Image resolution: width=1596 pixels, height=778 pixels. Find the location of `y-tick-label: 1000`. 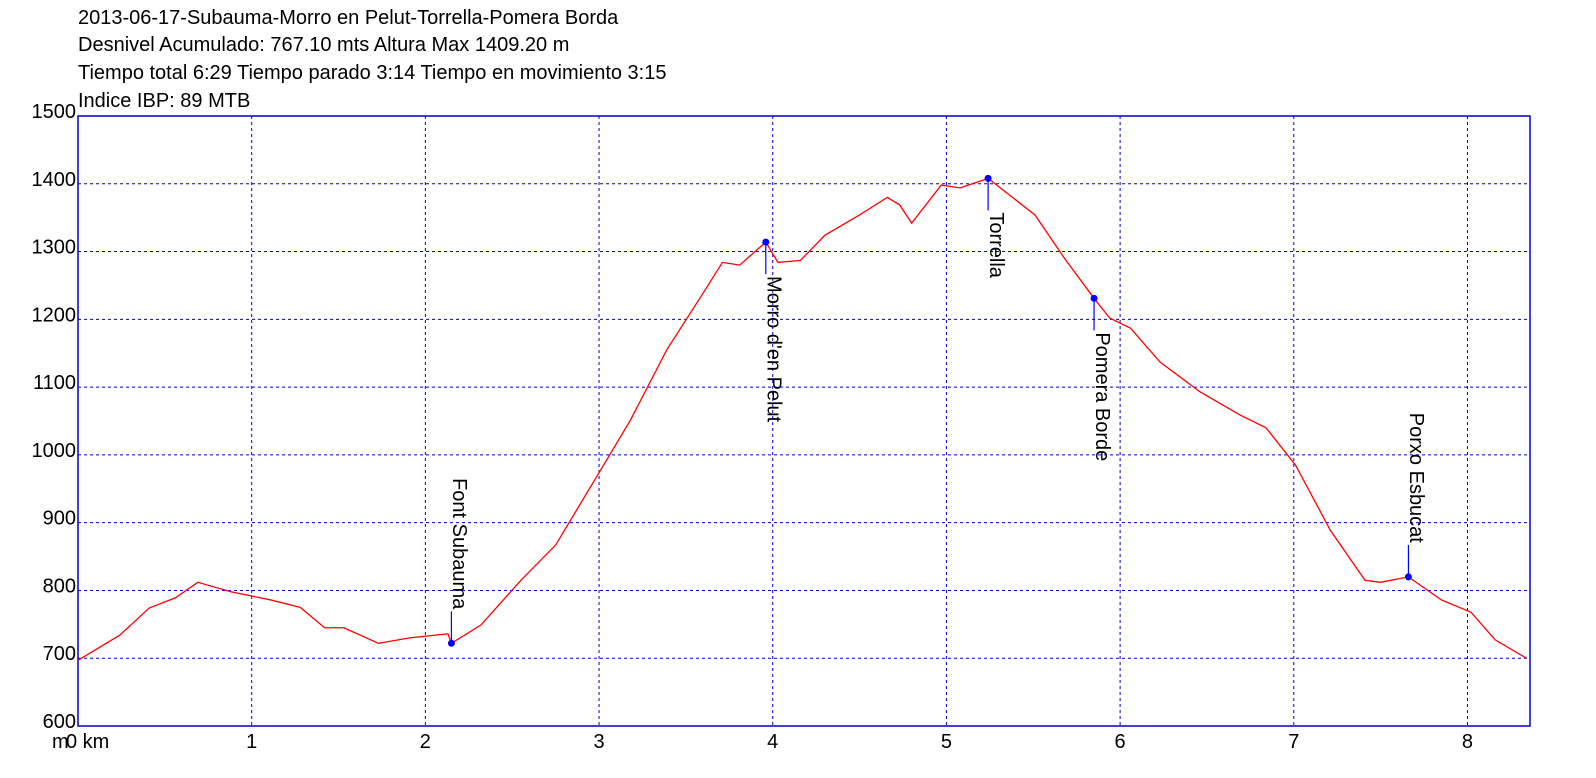

y-tick-label: 1000 is located at coordinates (54, 451).